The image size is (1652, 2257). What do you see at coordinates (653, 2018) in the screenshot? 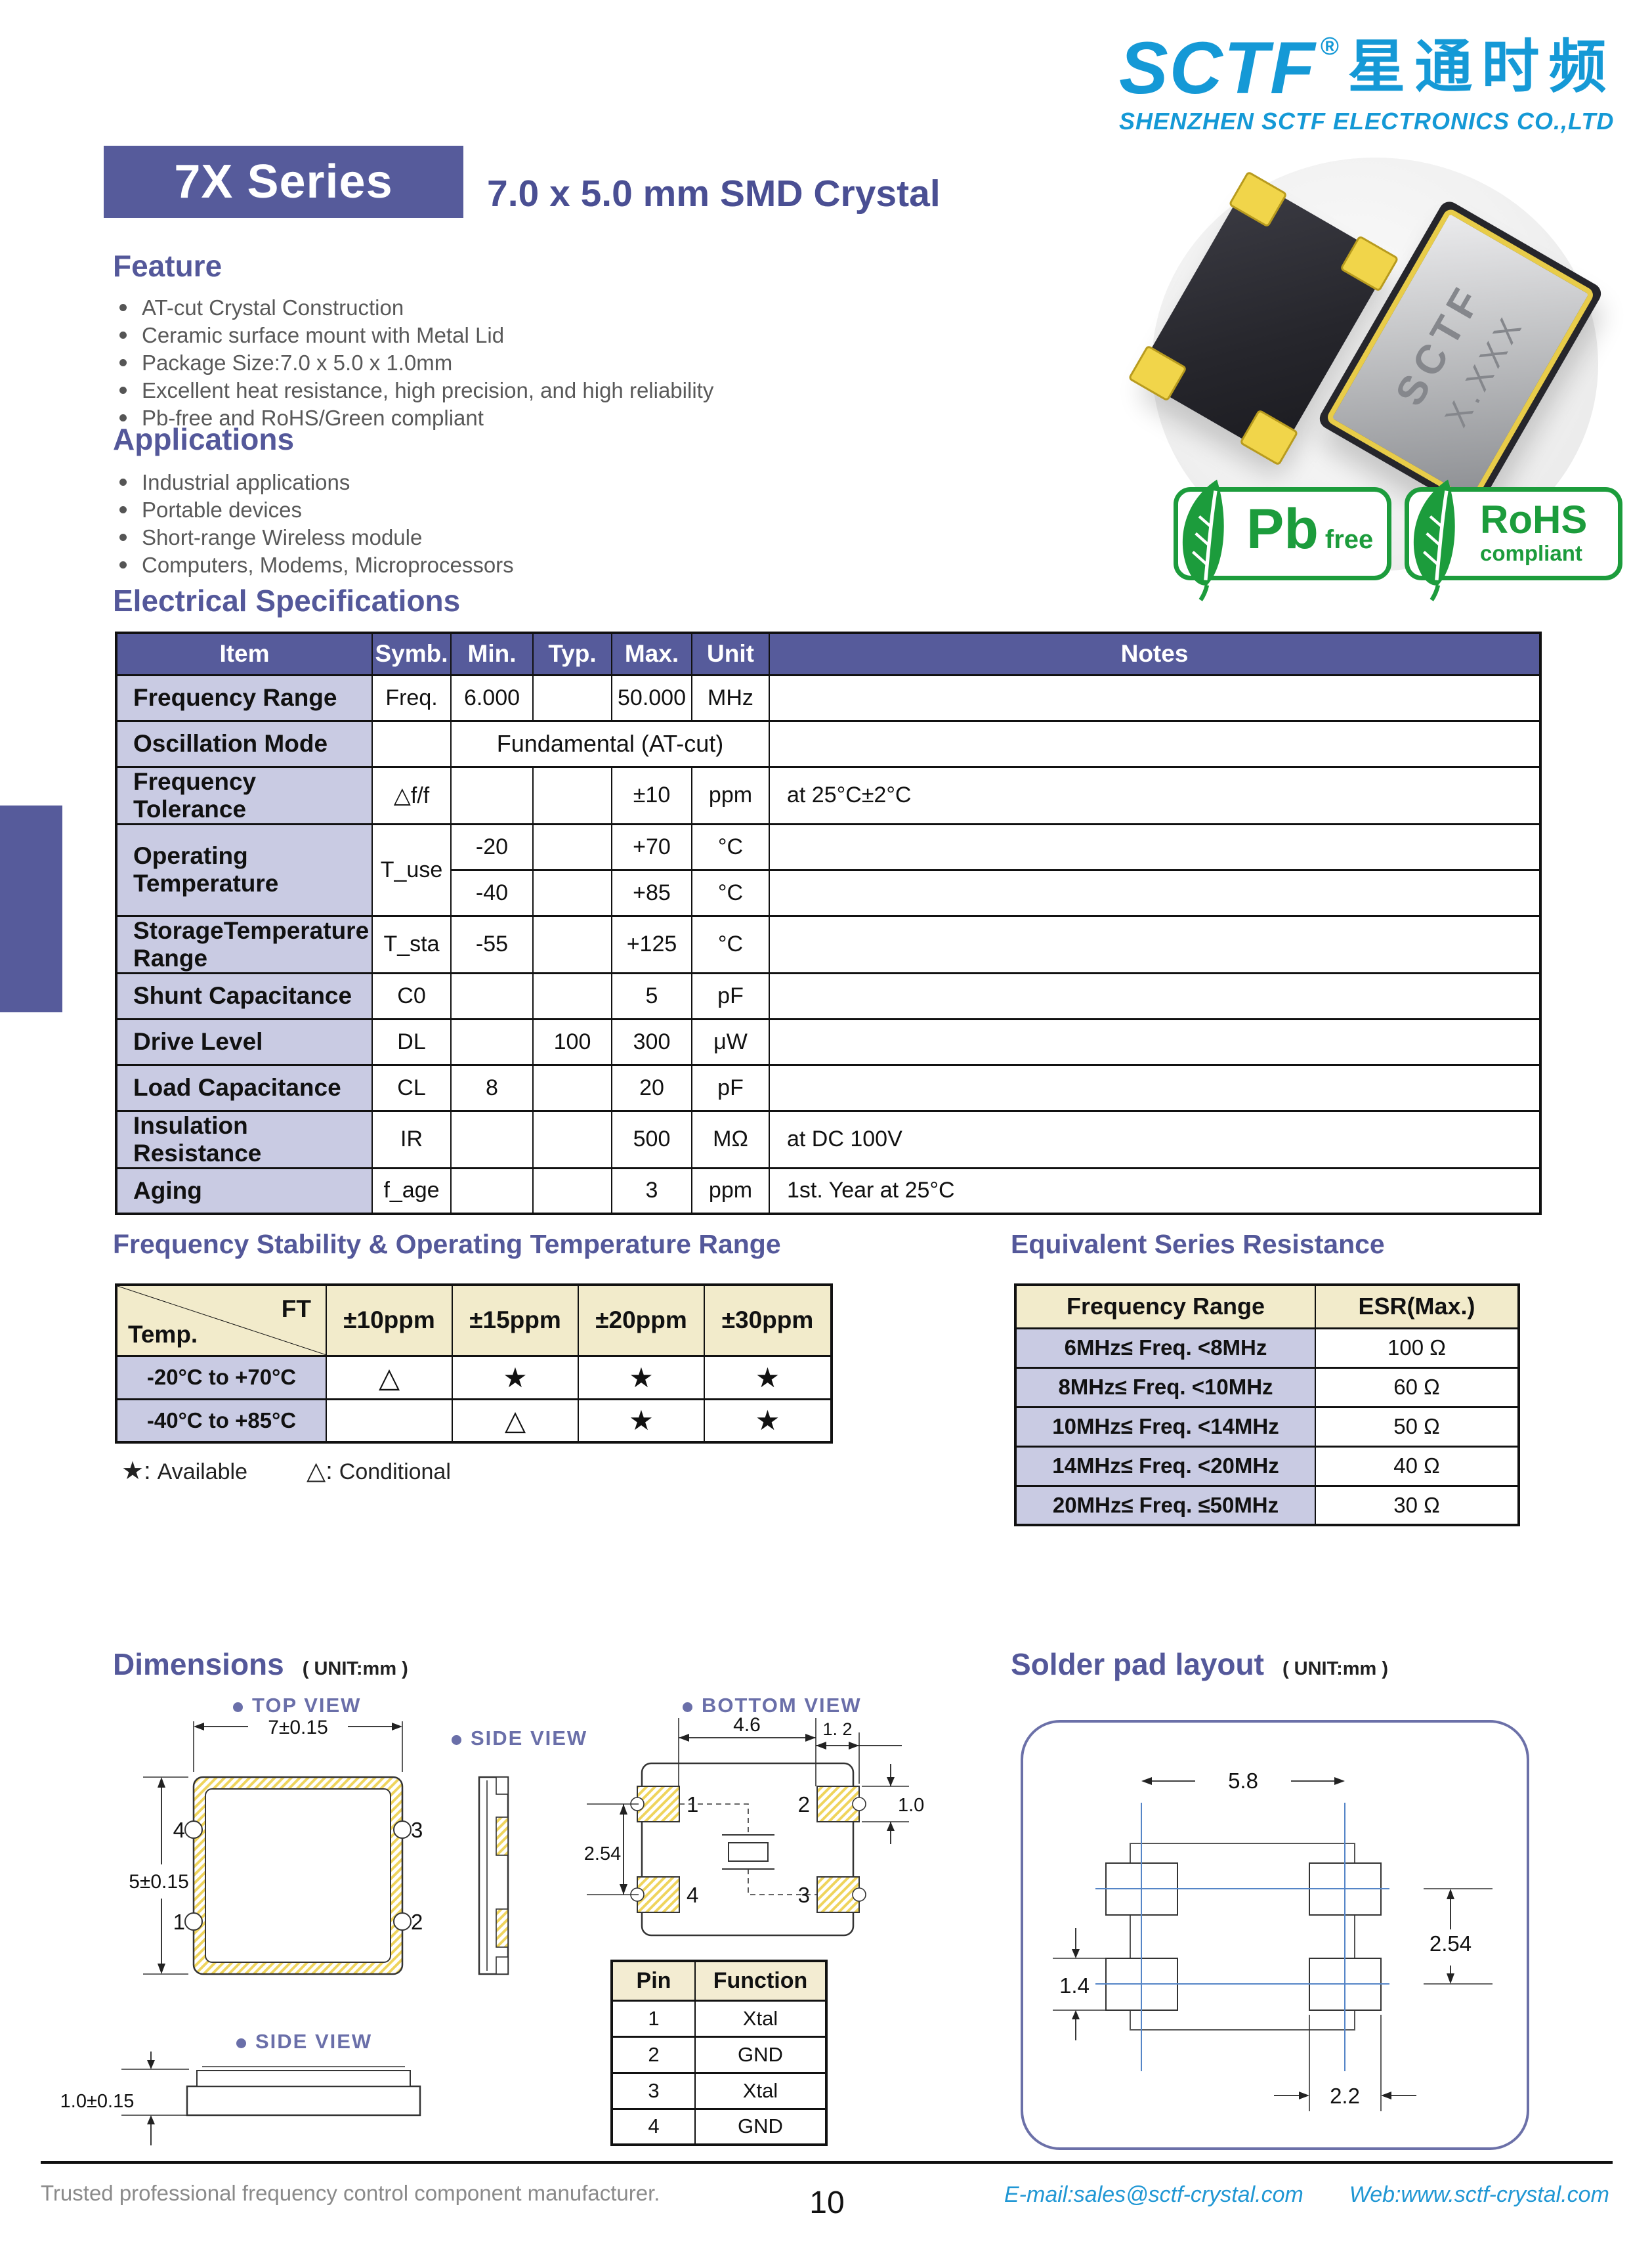
I see `pin-number-cell: 1` at bounding box center [653, 2018].